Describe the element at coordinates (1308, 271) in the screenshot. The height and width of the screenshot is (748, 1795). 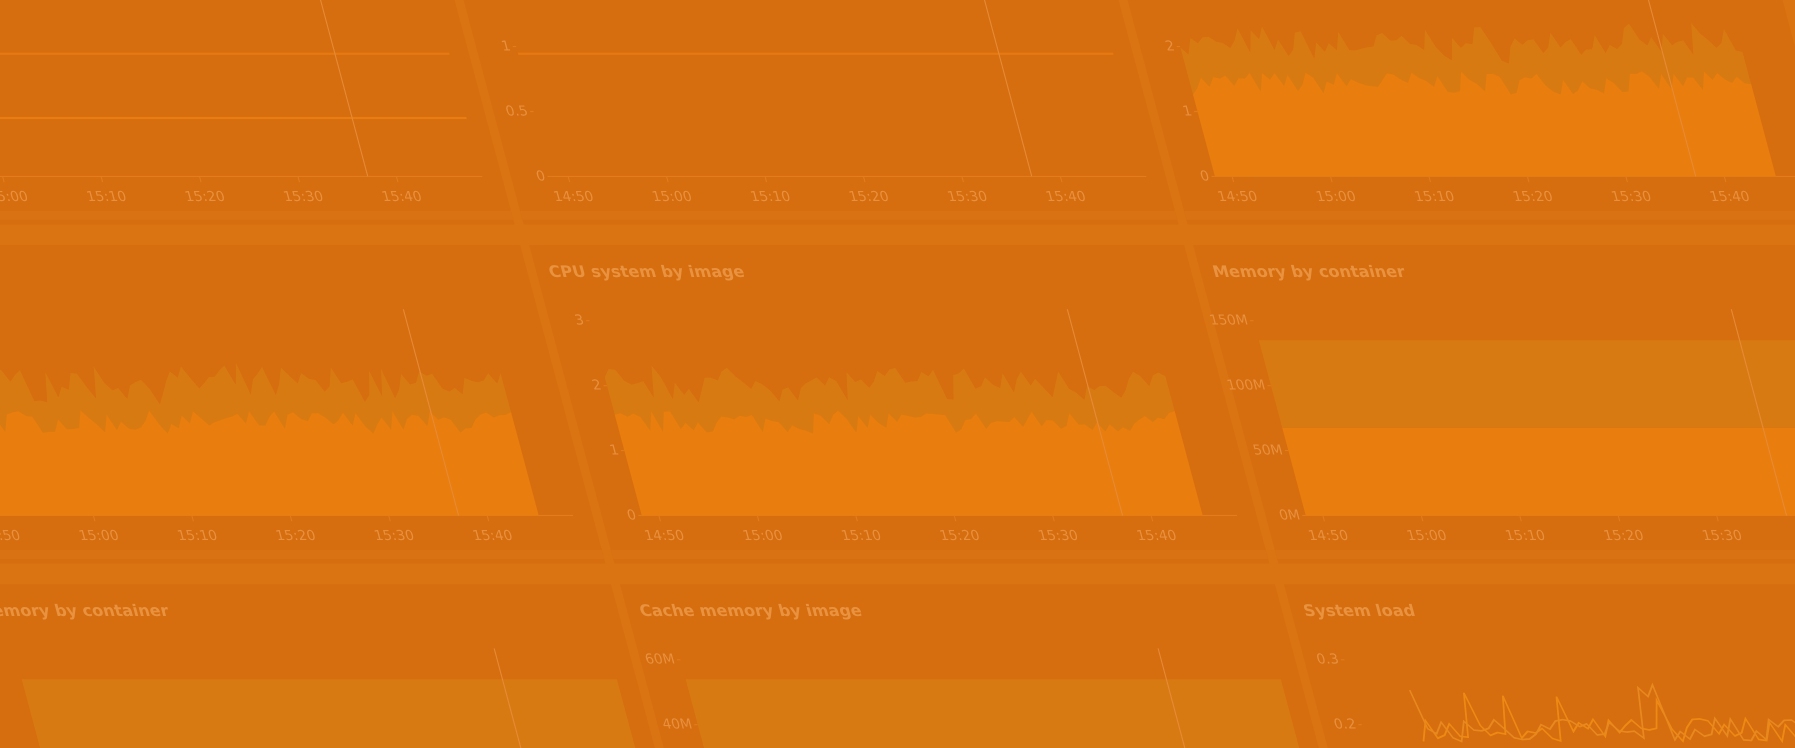
I see `panel-title: Memory by container` at that location.